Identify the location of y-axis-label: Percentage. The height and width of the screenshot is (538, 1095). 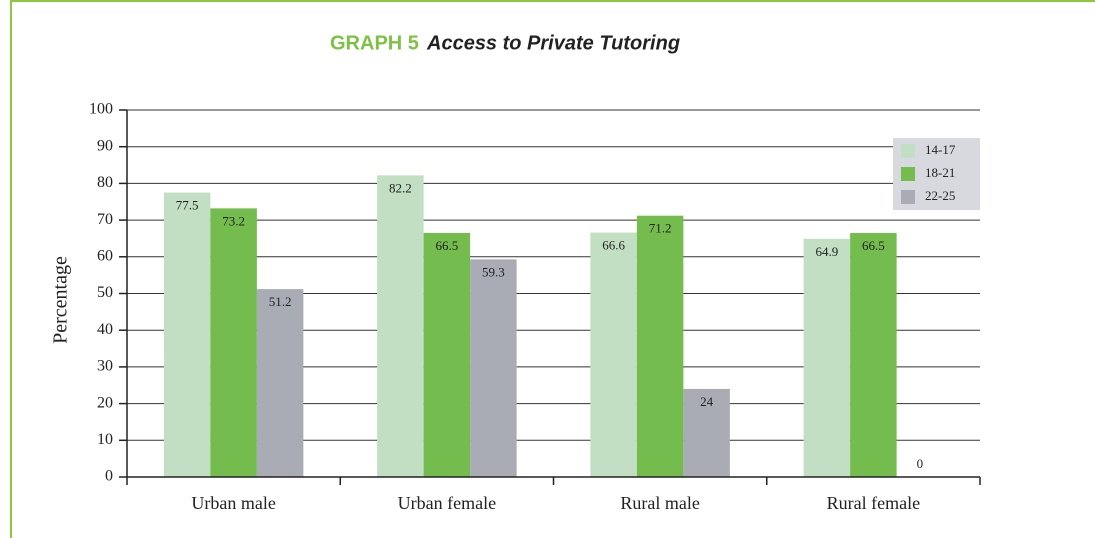
(61, 300).